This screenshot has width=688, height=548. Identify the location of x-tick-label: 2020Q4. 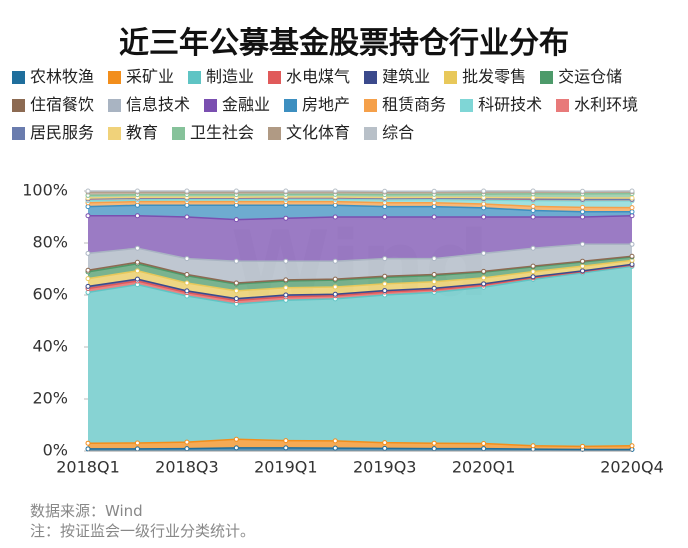
(632, 467).